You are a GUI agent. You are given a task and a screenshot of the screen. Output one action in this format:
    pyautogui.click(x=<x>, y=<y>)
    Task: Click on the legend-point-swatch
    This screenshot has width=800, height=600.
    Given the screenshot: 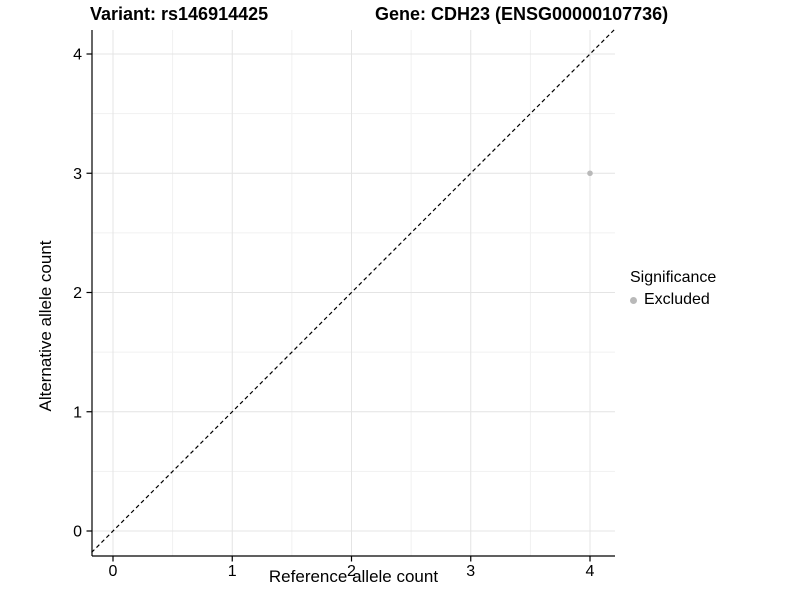 What is the action you would take?
    pyautogui.click(x=633, y=300)
    